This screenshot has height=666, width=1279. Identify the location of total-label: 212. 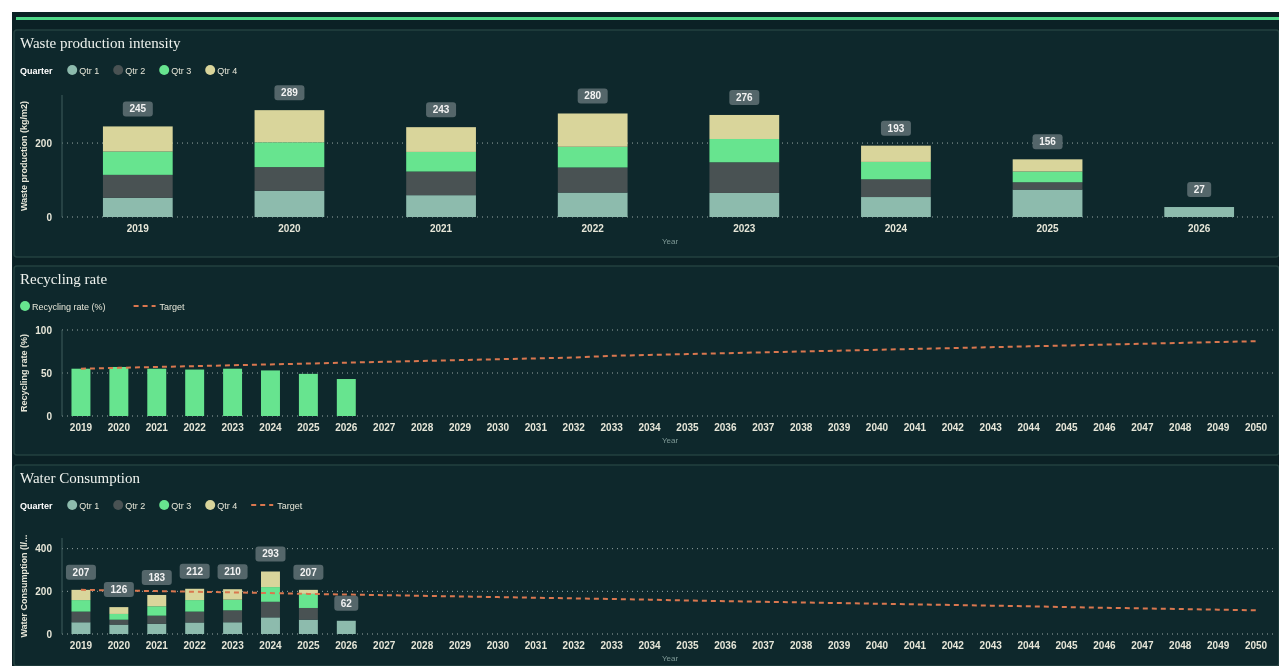
(195, 571).